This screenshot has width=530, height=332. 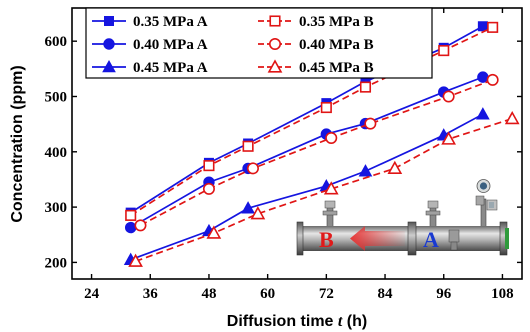 What do you see at coordinates (340, 321) in the screenshot?
I see `x-axis-title-variable: t` at bounding box center [340, 321].